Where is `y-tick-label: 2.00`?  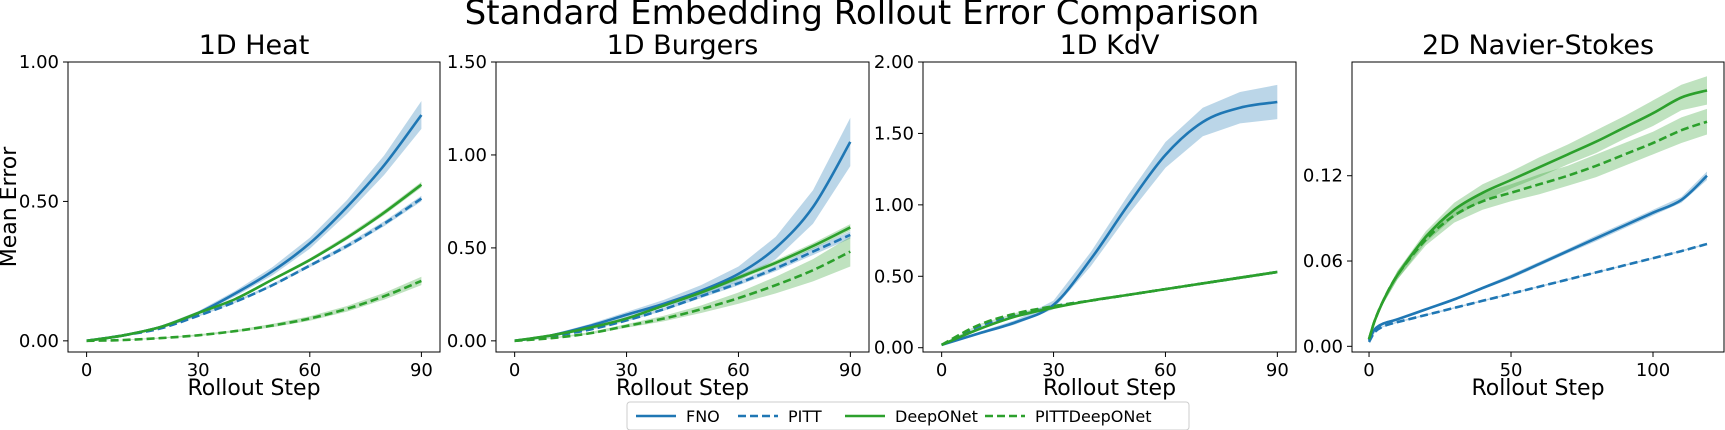
y-tick-label: 2.00 is located at coordinates (894, 62).